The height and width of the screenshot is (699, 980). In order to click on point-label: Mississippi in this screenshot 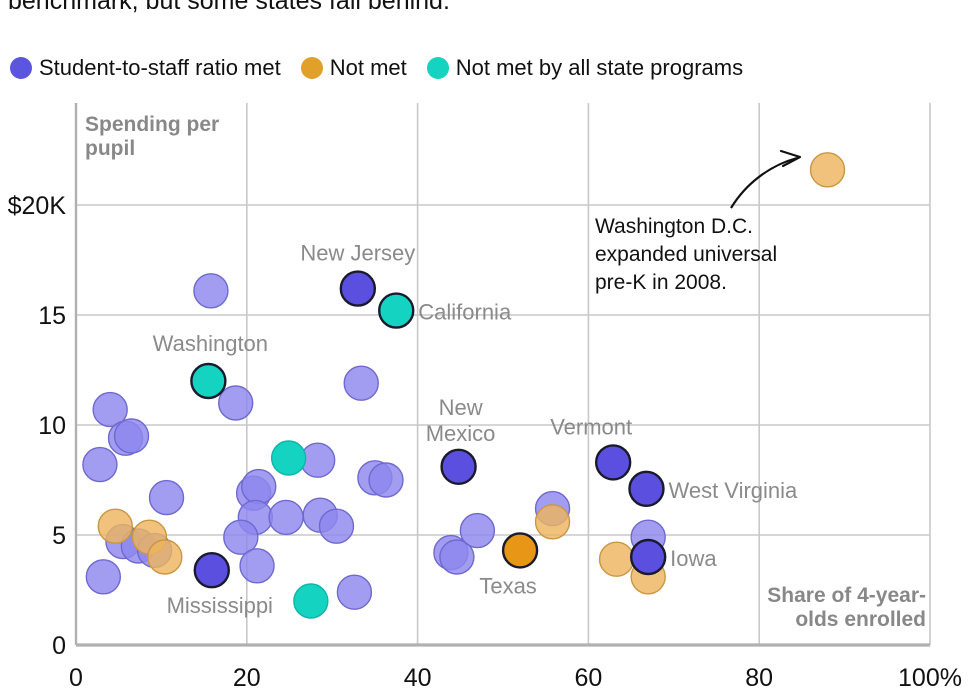, I will do `click(220, 605)`.